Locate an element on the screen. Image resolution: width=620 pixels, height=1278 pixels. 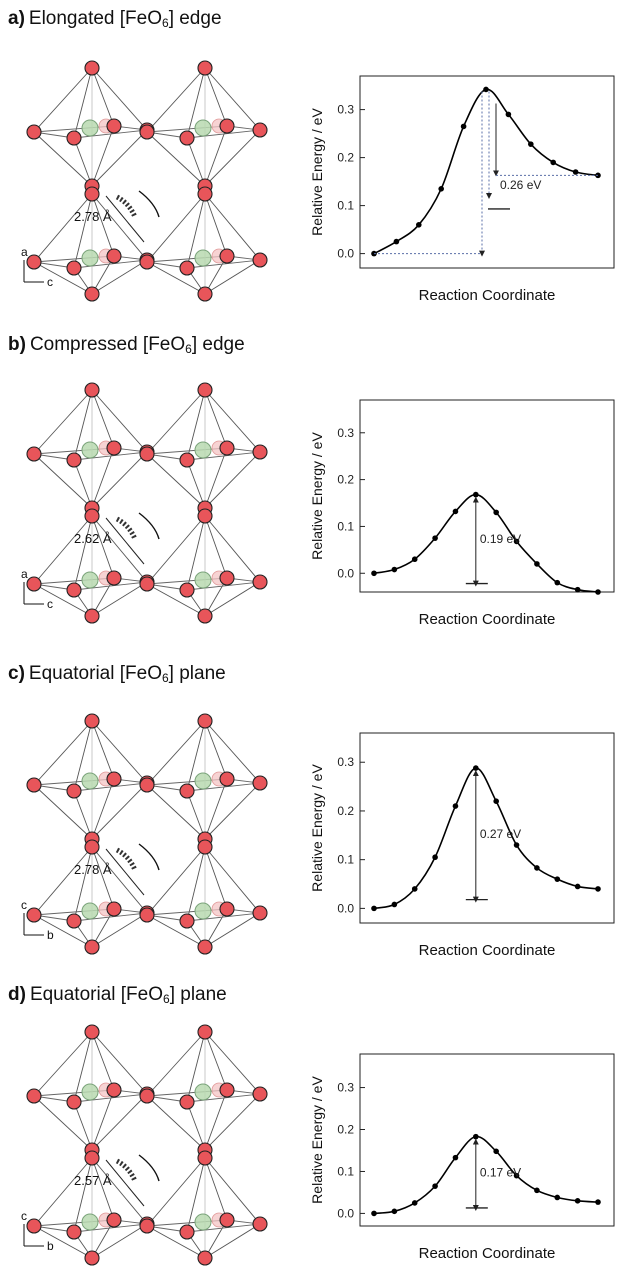
bond-length-label: 2.62 Å is located at coordinates (93, 538).